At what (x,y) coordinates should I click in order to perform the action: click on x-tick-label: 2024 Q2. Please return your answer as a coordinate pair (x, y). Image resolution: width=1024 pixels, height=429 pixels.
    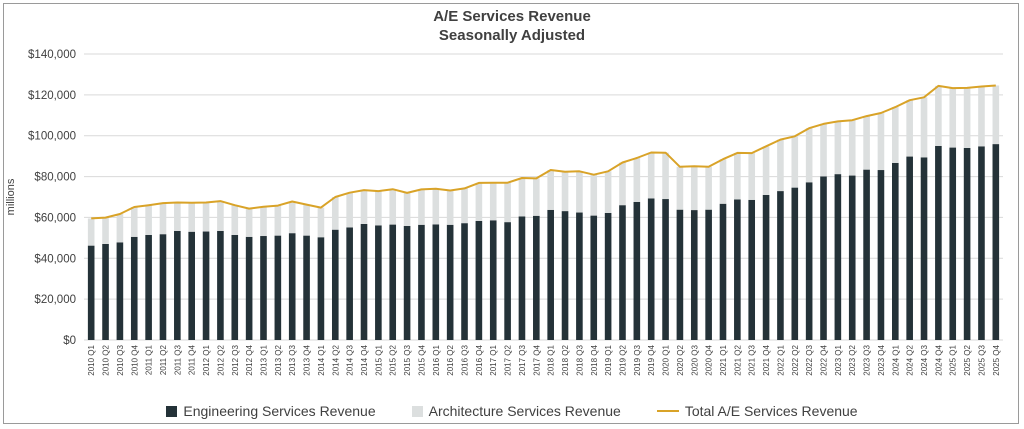
    Looking at the image, I should click on (910, 359).